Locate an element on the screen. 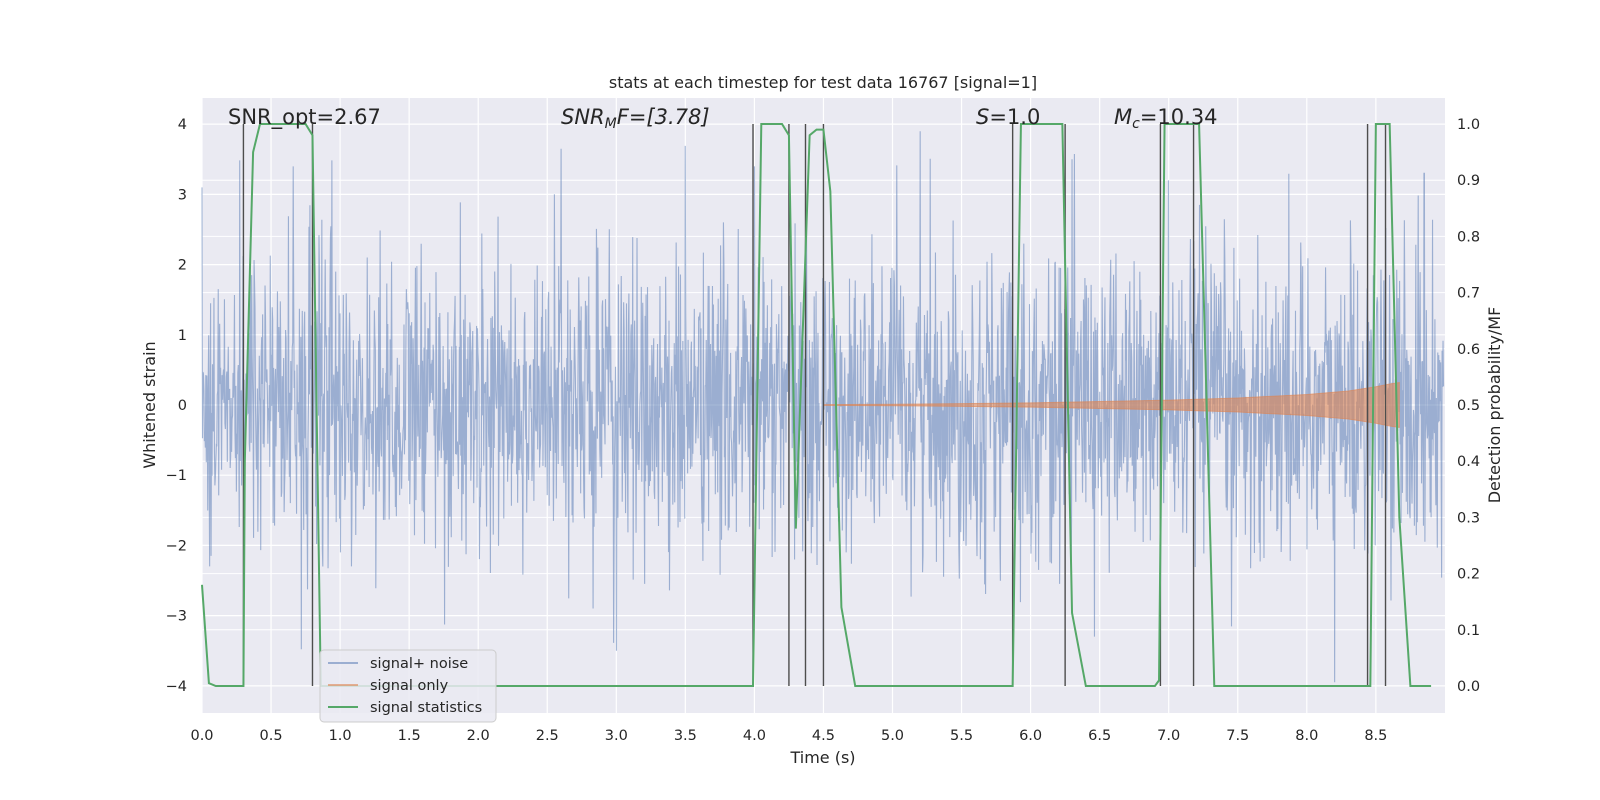  y-tick-label-right: 0.5 is located at coordinates (1468, 406).